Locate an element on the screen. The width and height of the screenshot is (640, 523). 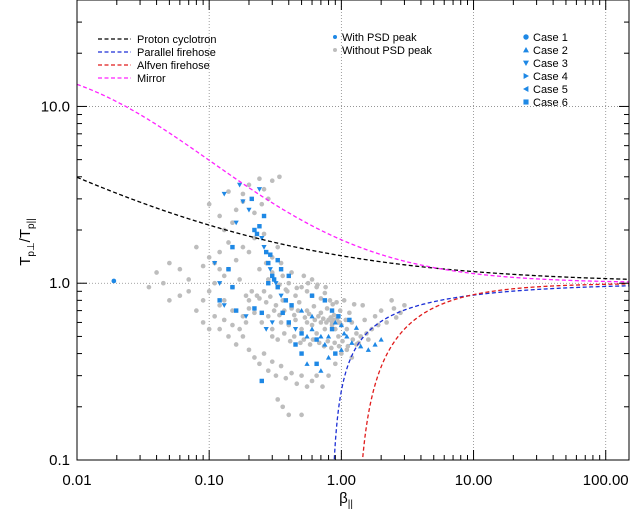
x-axis-title-main: β is located at coordinates (343, 498).